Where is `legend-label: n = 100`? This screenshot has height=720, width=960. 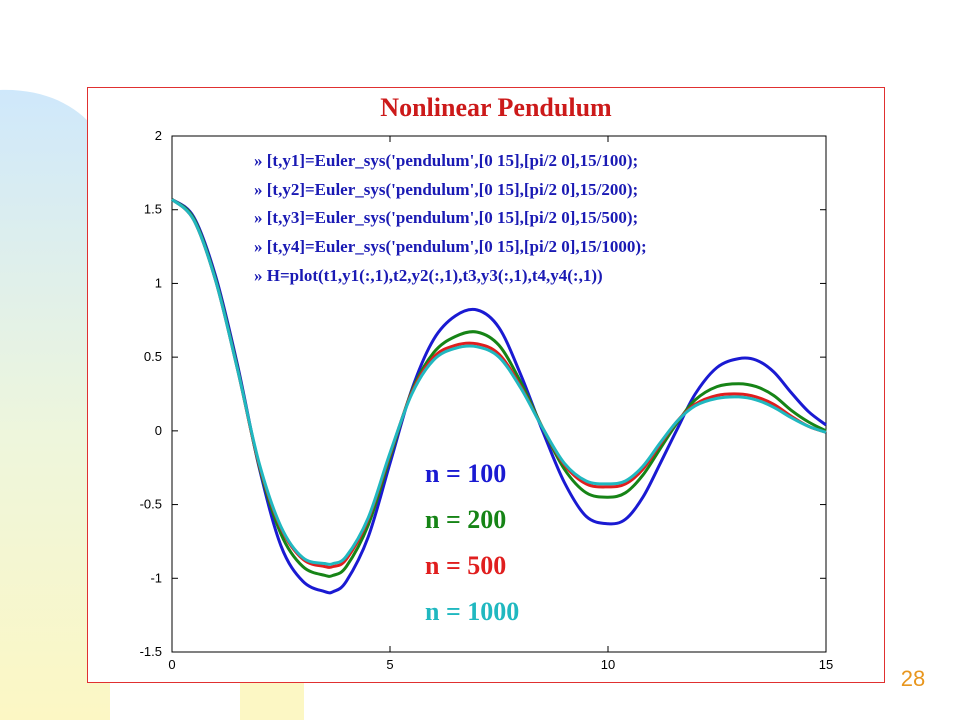 legend-label: n = 100 is located at coordinates (465, 473).